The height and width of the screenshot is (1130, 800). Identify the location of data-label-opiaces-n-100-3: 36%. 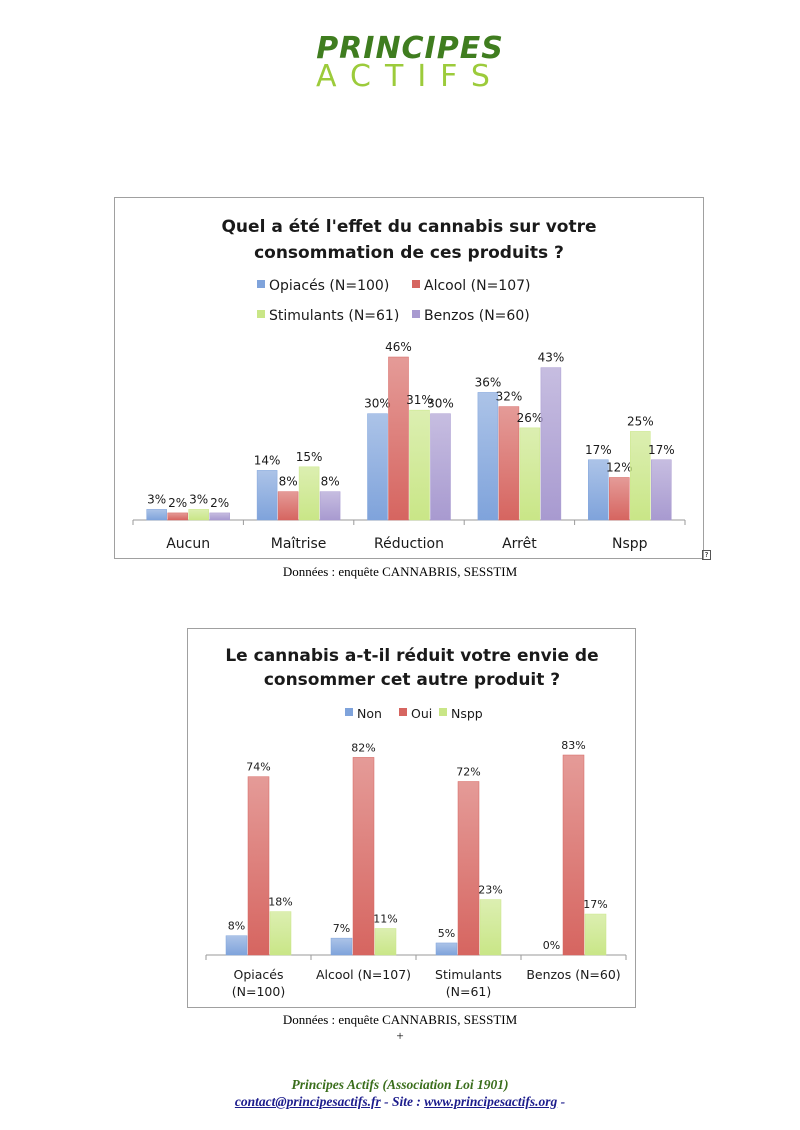
(488, 382).